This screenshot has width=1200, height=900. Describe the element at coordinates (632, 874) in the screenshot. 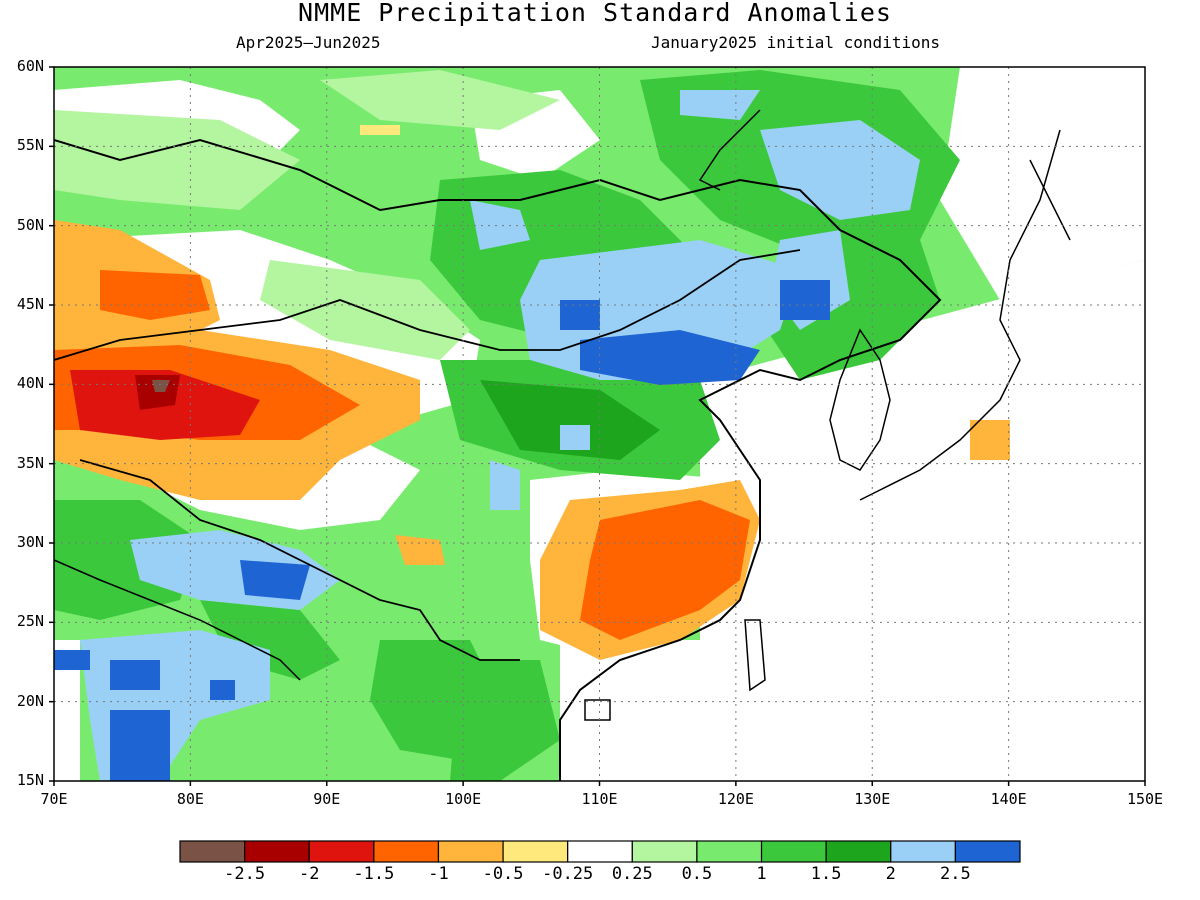

I see `colorbar-tick-label: 0.25` at that location.